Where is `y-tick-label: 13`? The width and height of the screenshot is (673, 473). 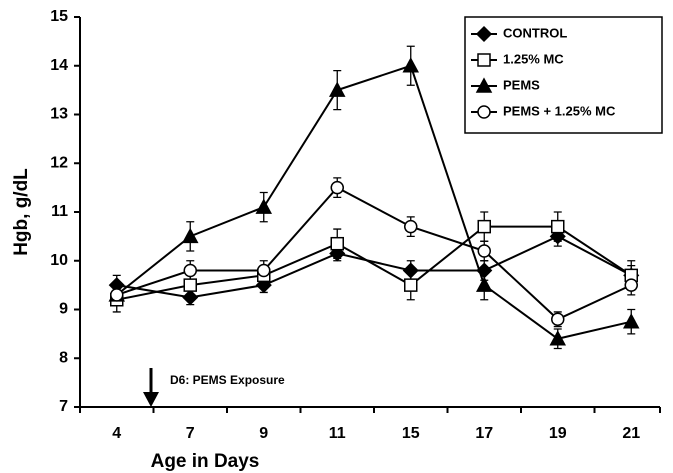 y-tick-label: 13 is located at coordinates (59, 114).